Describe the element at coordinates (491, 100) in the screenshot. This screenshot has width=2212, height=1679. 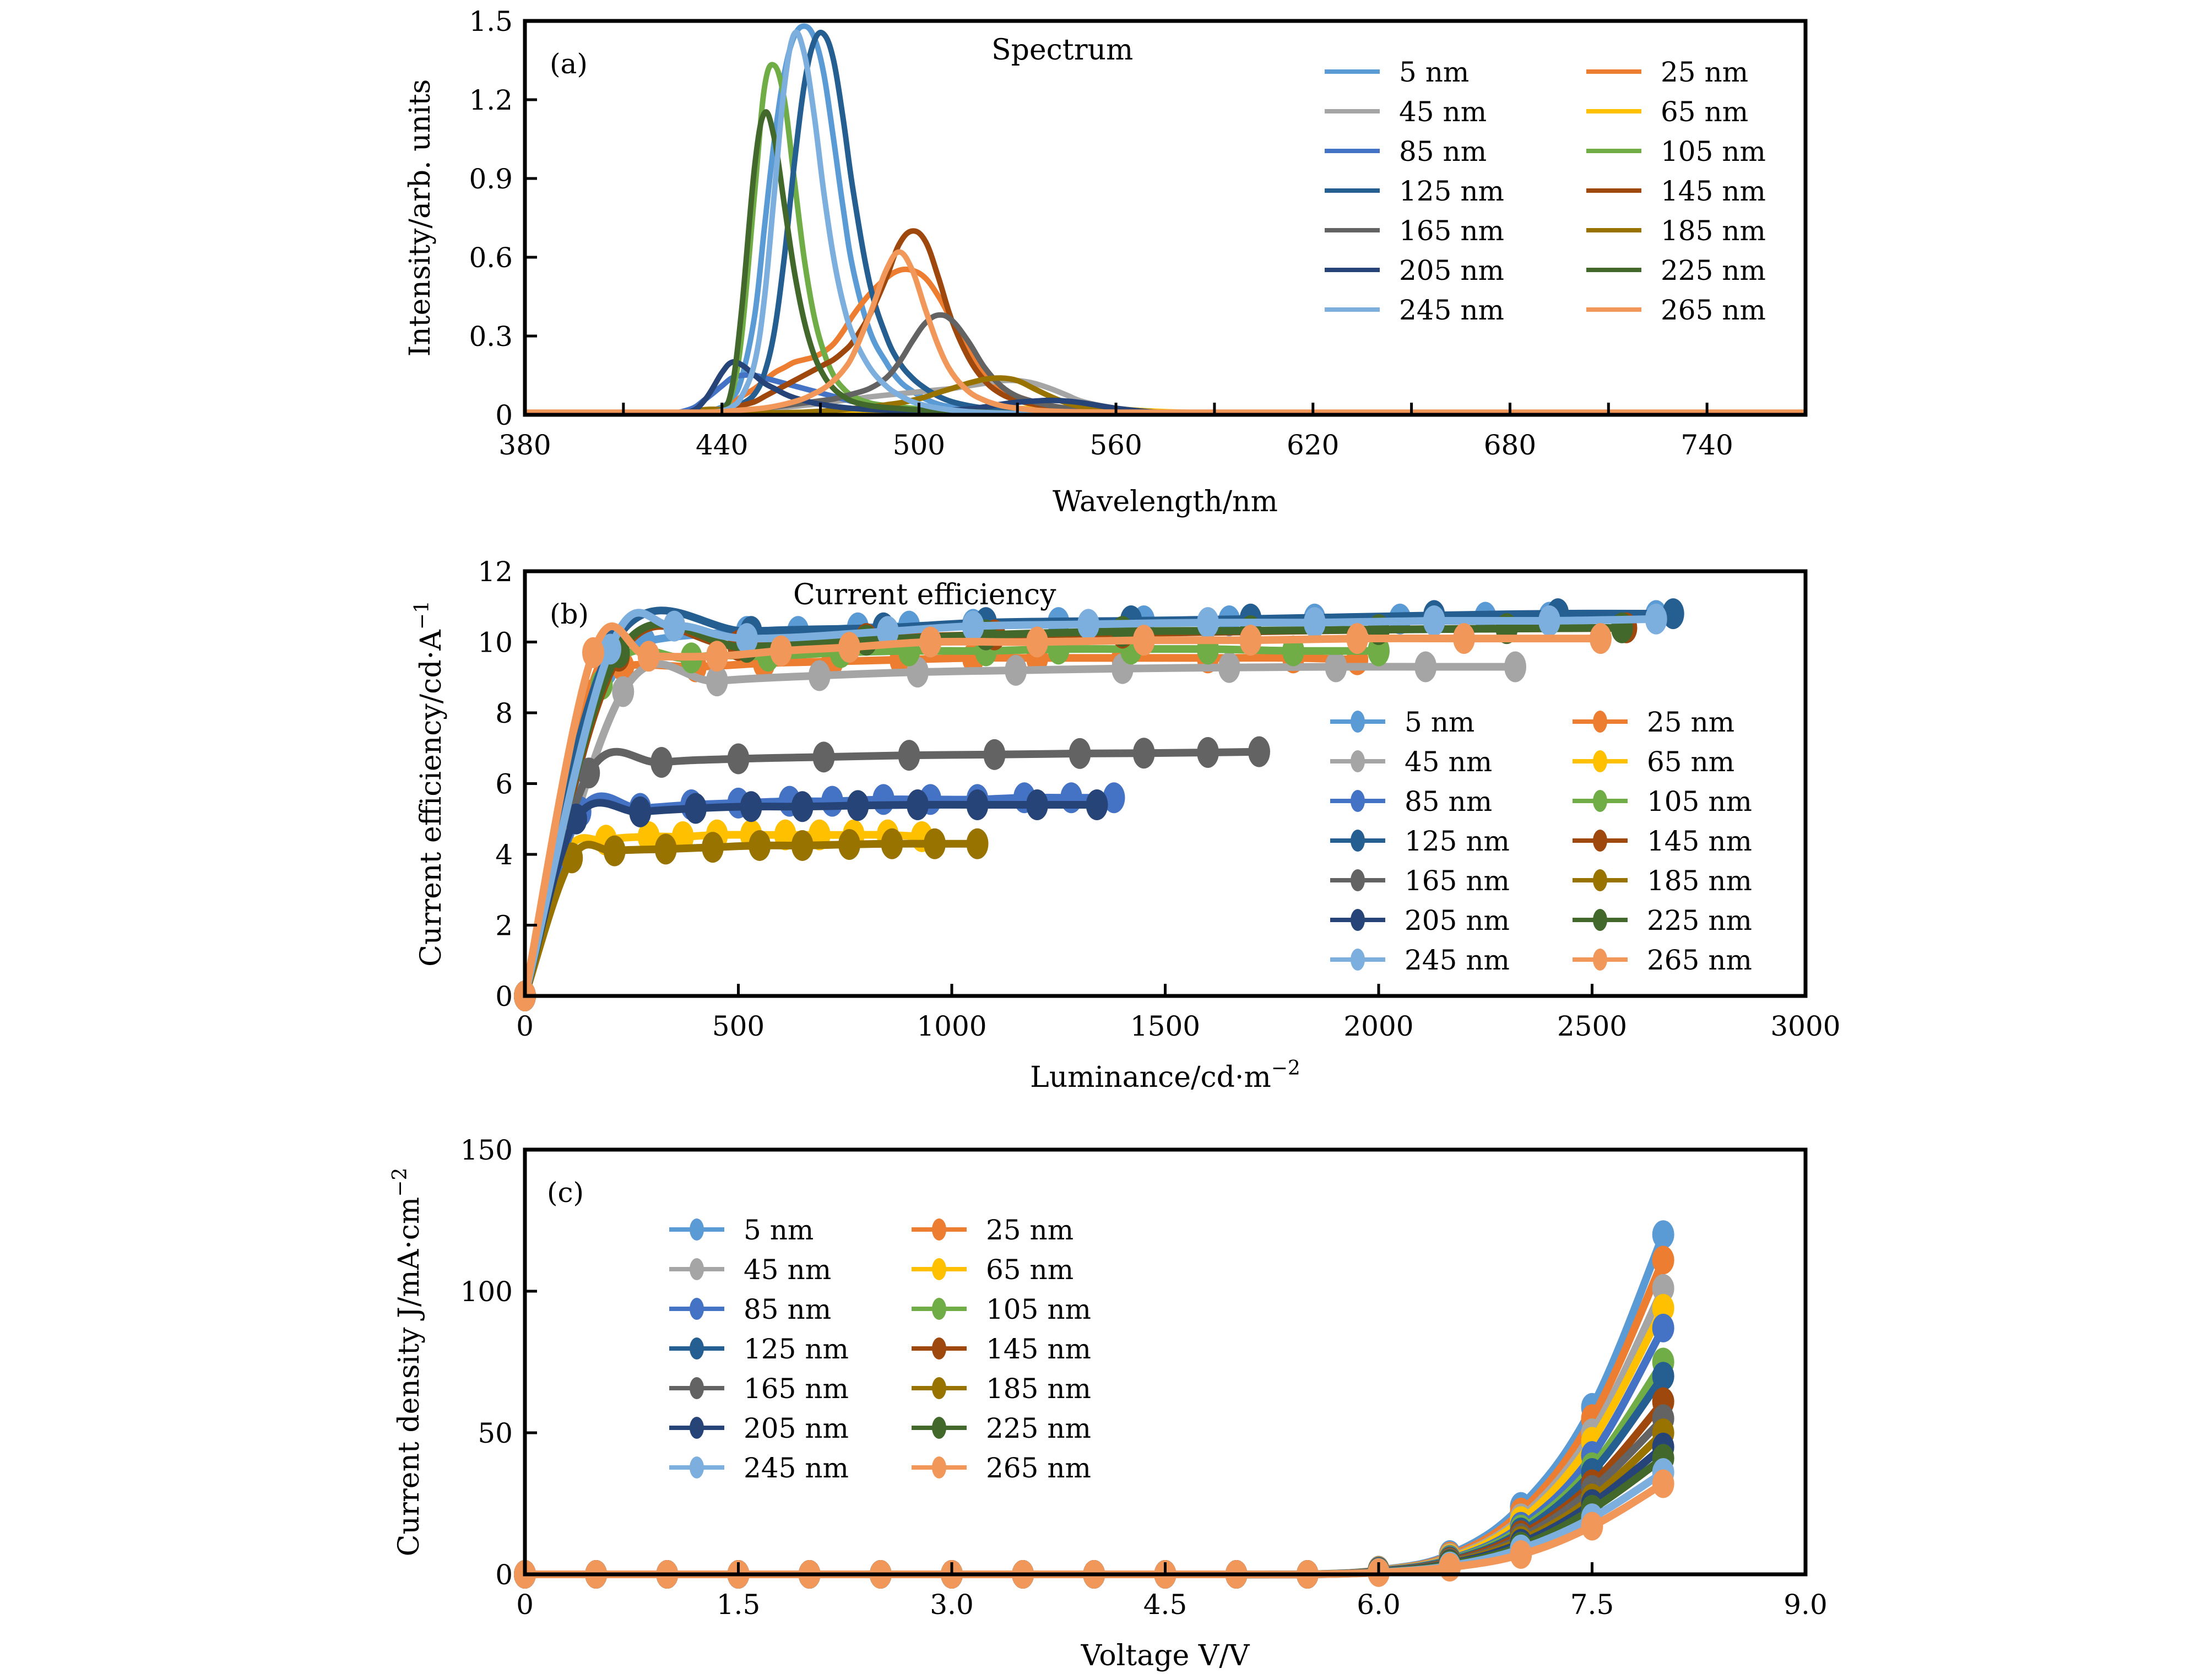
I see `panel-a-ytick-label: 1.2` at that location.